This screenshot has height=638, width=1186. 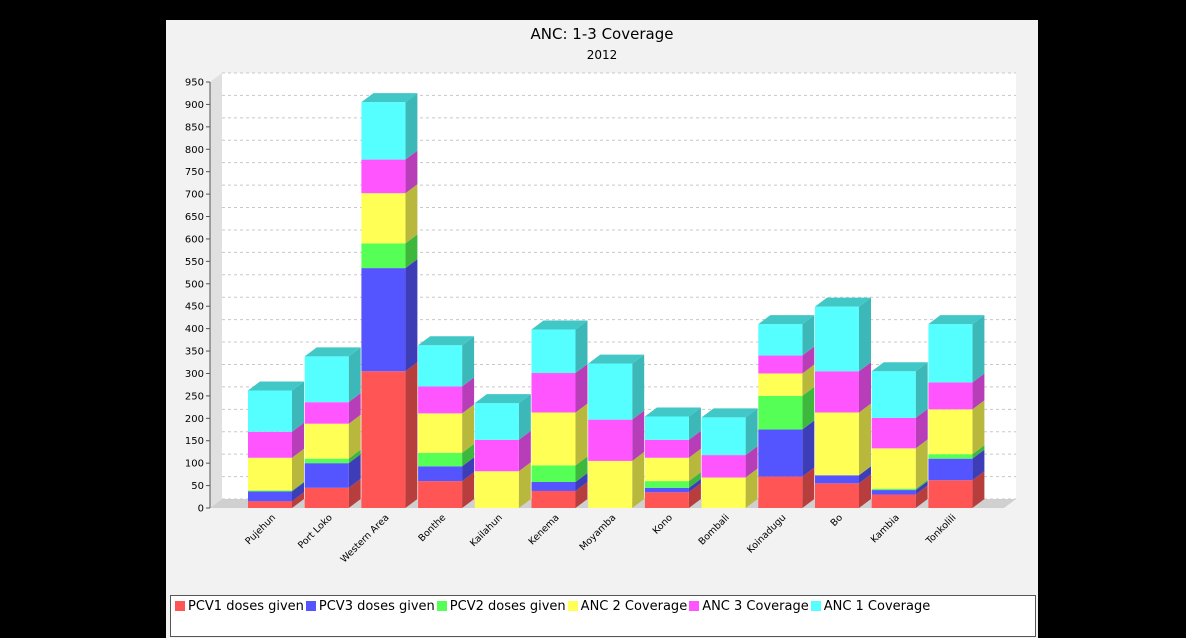 I want to click on legend-item: PCV3 doses given, so click(x=370, y=607).